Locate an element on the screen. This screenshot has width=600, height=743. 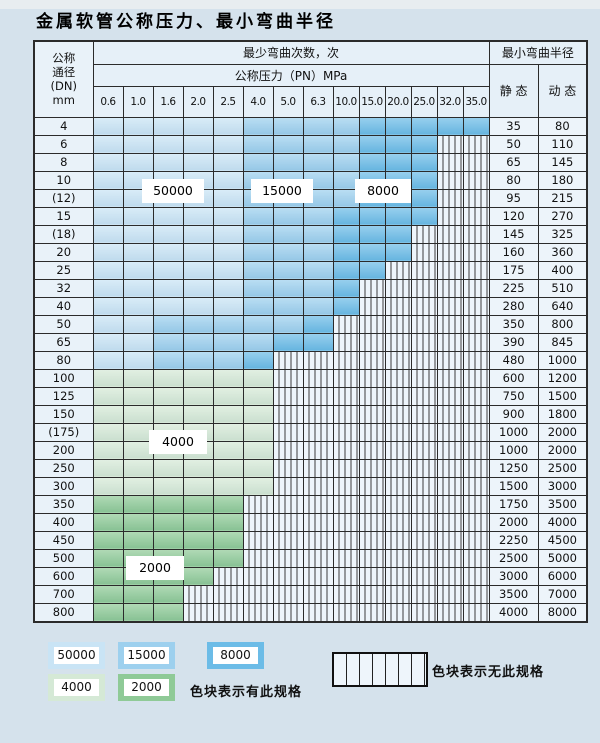
dn-cell: 25 is located at coordinates (63, 270).